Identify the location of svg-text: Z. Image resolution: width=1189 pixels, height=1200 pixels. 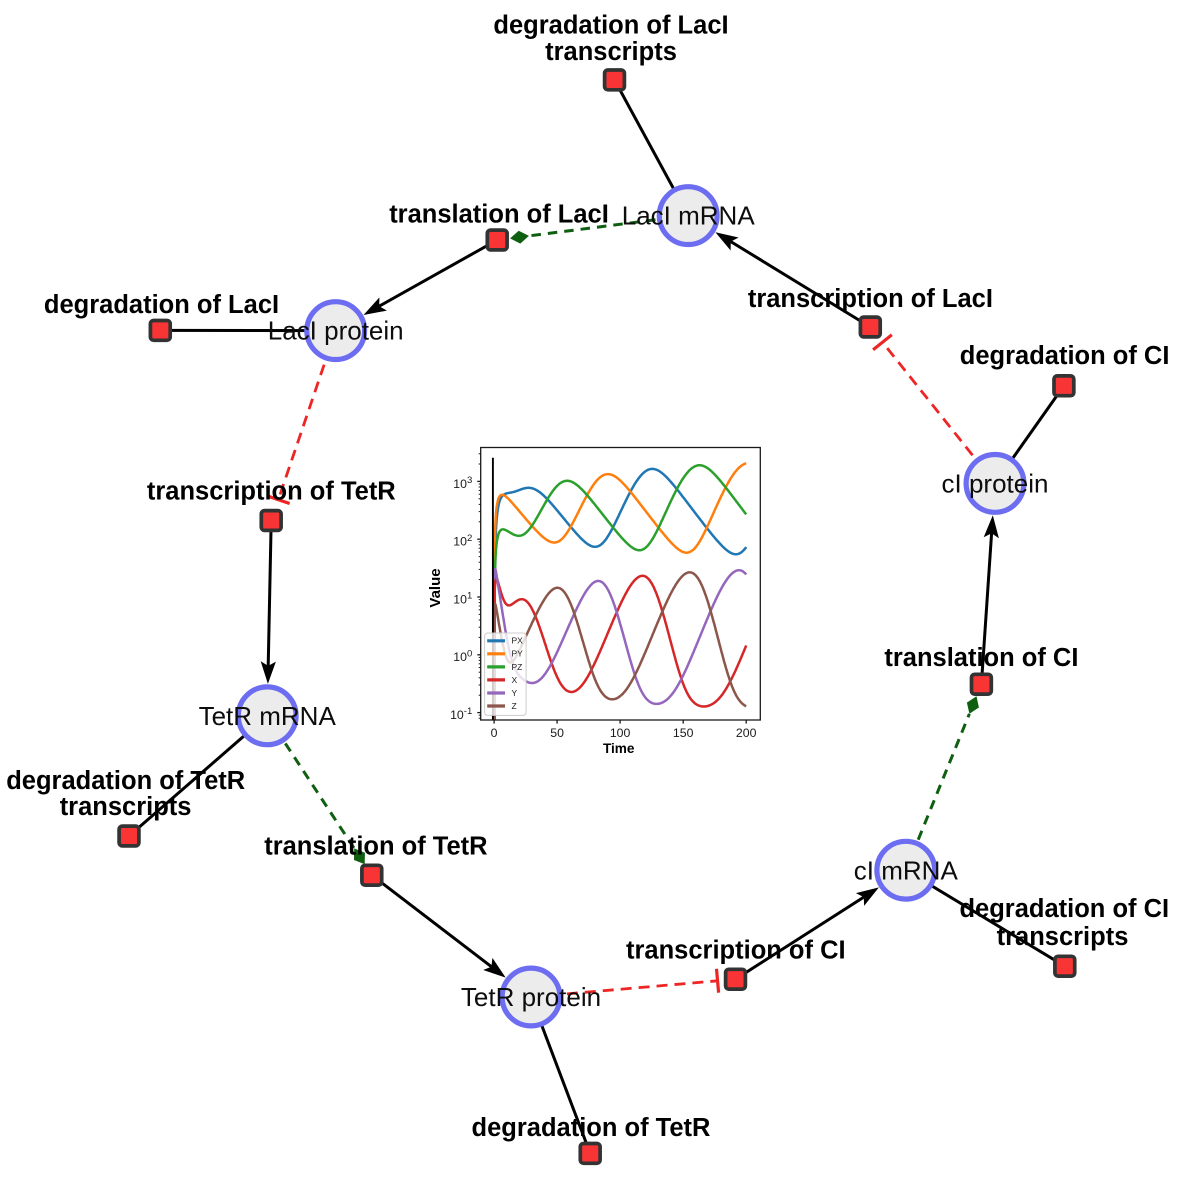
(514, 706).